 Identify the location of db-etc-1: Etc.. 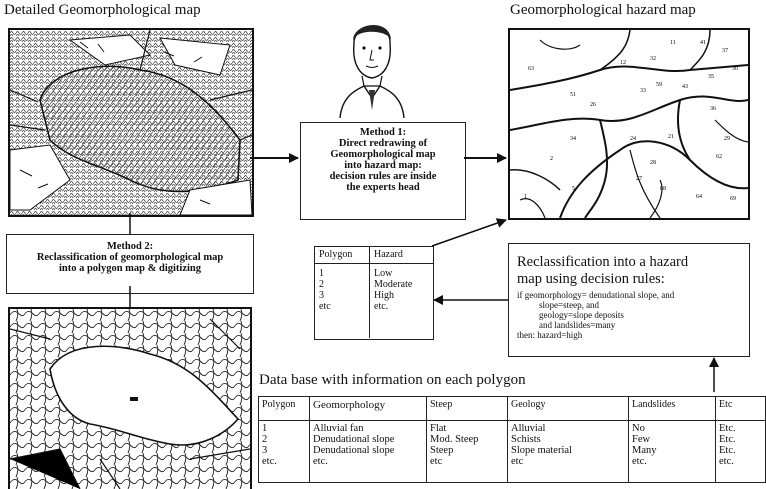
(727, 428).